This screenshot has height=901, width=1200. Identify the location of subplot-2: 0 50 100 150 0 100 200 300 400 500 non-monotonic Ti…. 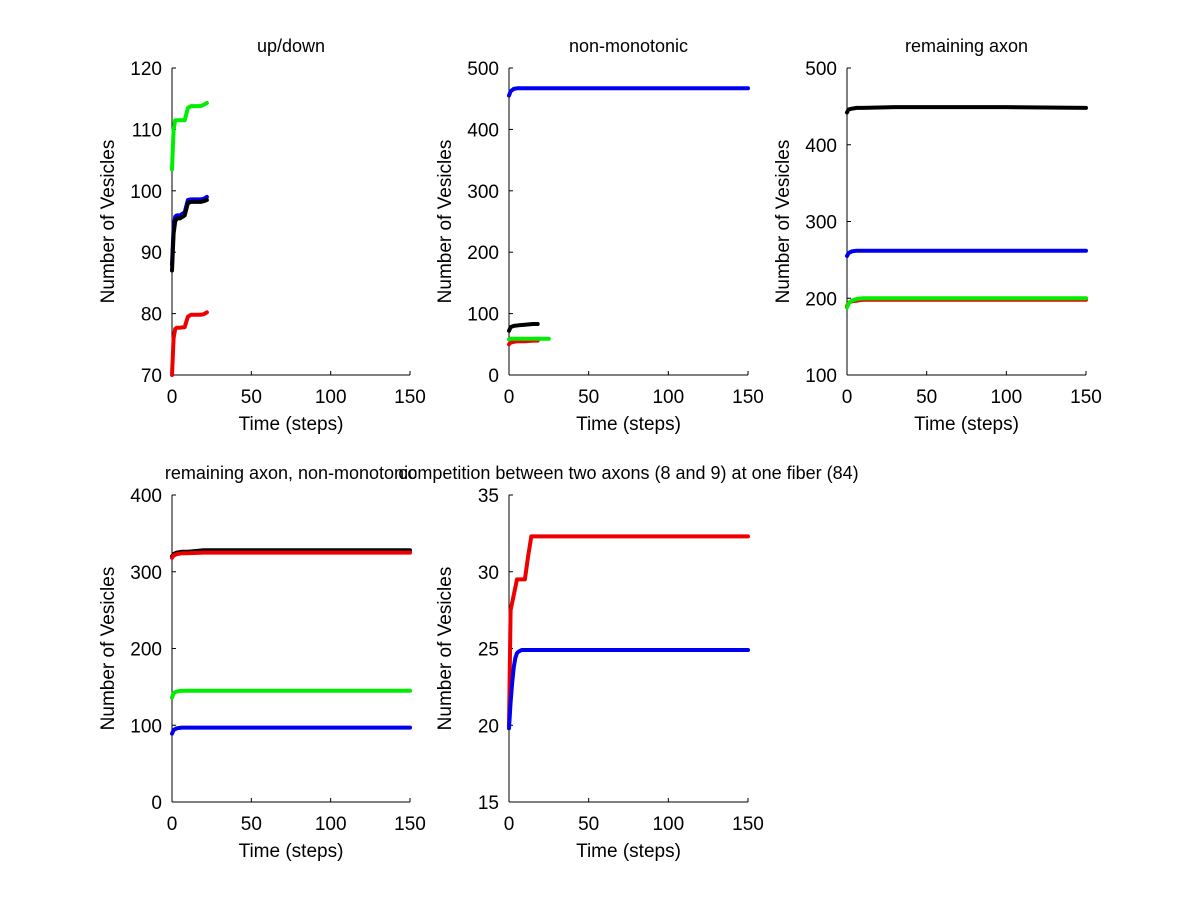
(599, 235).